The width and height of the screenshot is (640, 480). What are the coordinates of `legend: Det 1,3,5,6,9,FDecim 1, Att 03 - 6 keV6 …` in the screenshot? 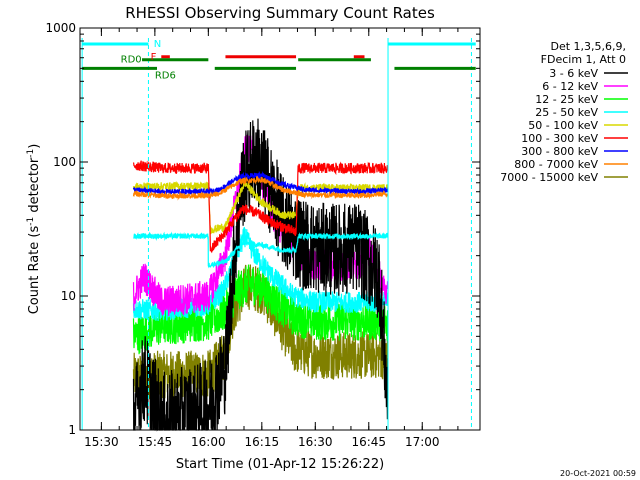 It's located at (564, 112).